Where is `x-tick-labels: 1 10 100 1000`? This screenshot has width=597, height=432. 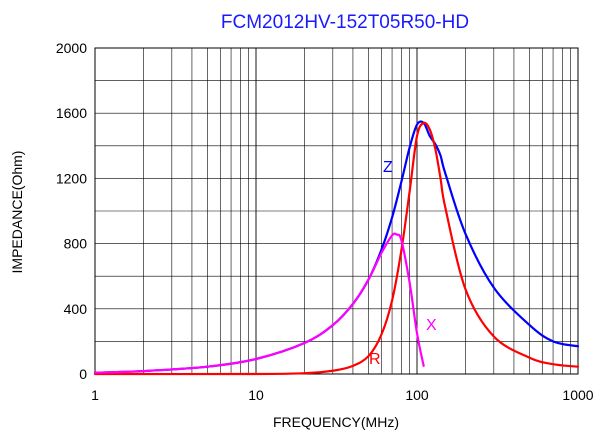 x-tick-labels: 1 10 100 1000 is located at coordinates (342, 395).